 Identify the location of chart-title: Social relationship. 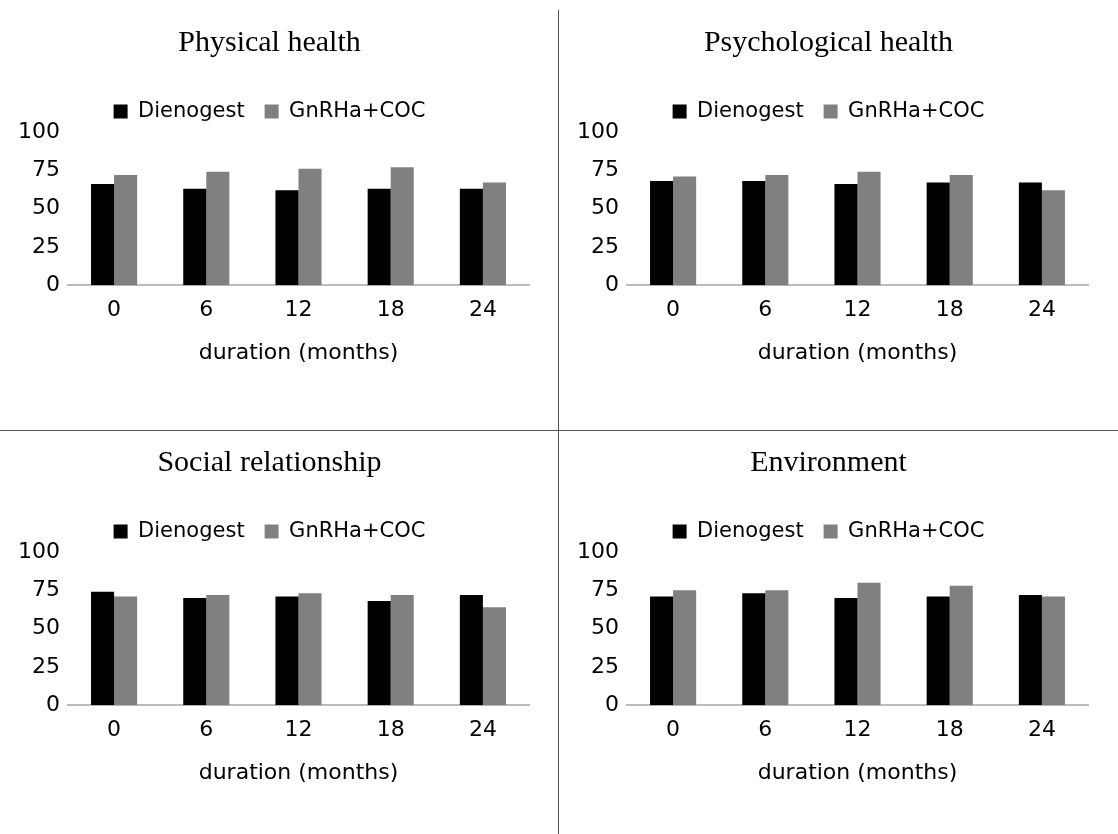
(269, 460).